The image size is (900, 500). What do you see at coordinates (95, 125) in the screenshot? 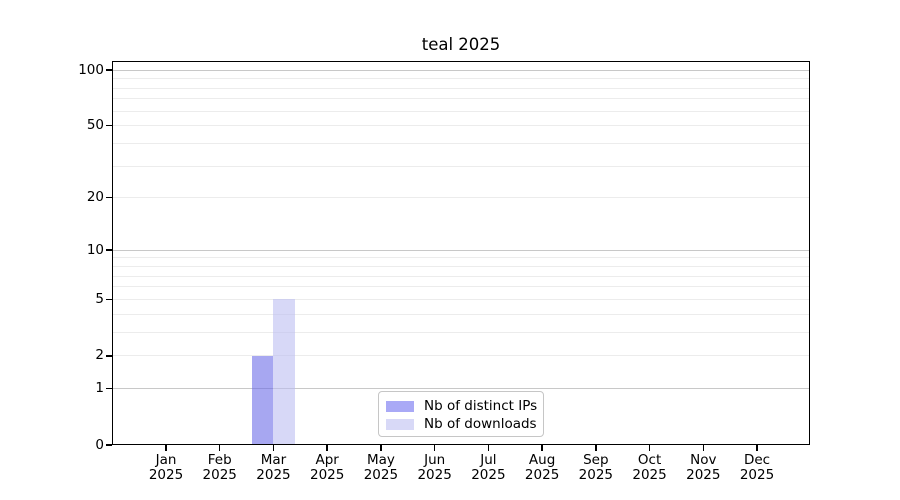
I see `y-tick-label: 50` at bounding box center [95, 125].